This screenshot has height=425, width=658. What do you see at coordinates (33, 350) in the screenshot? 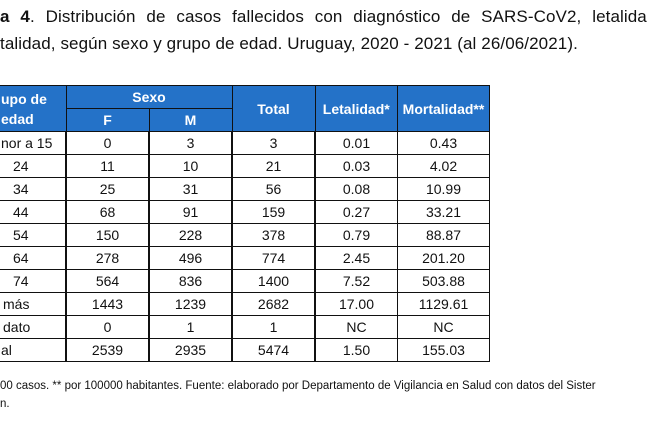
I see `cell-group: al` at bounding box center [33, 350].